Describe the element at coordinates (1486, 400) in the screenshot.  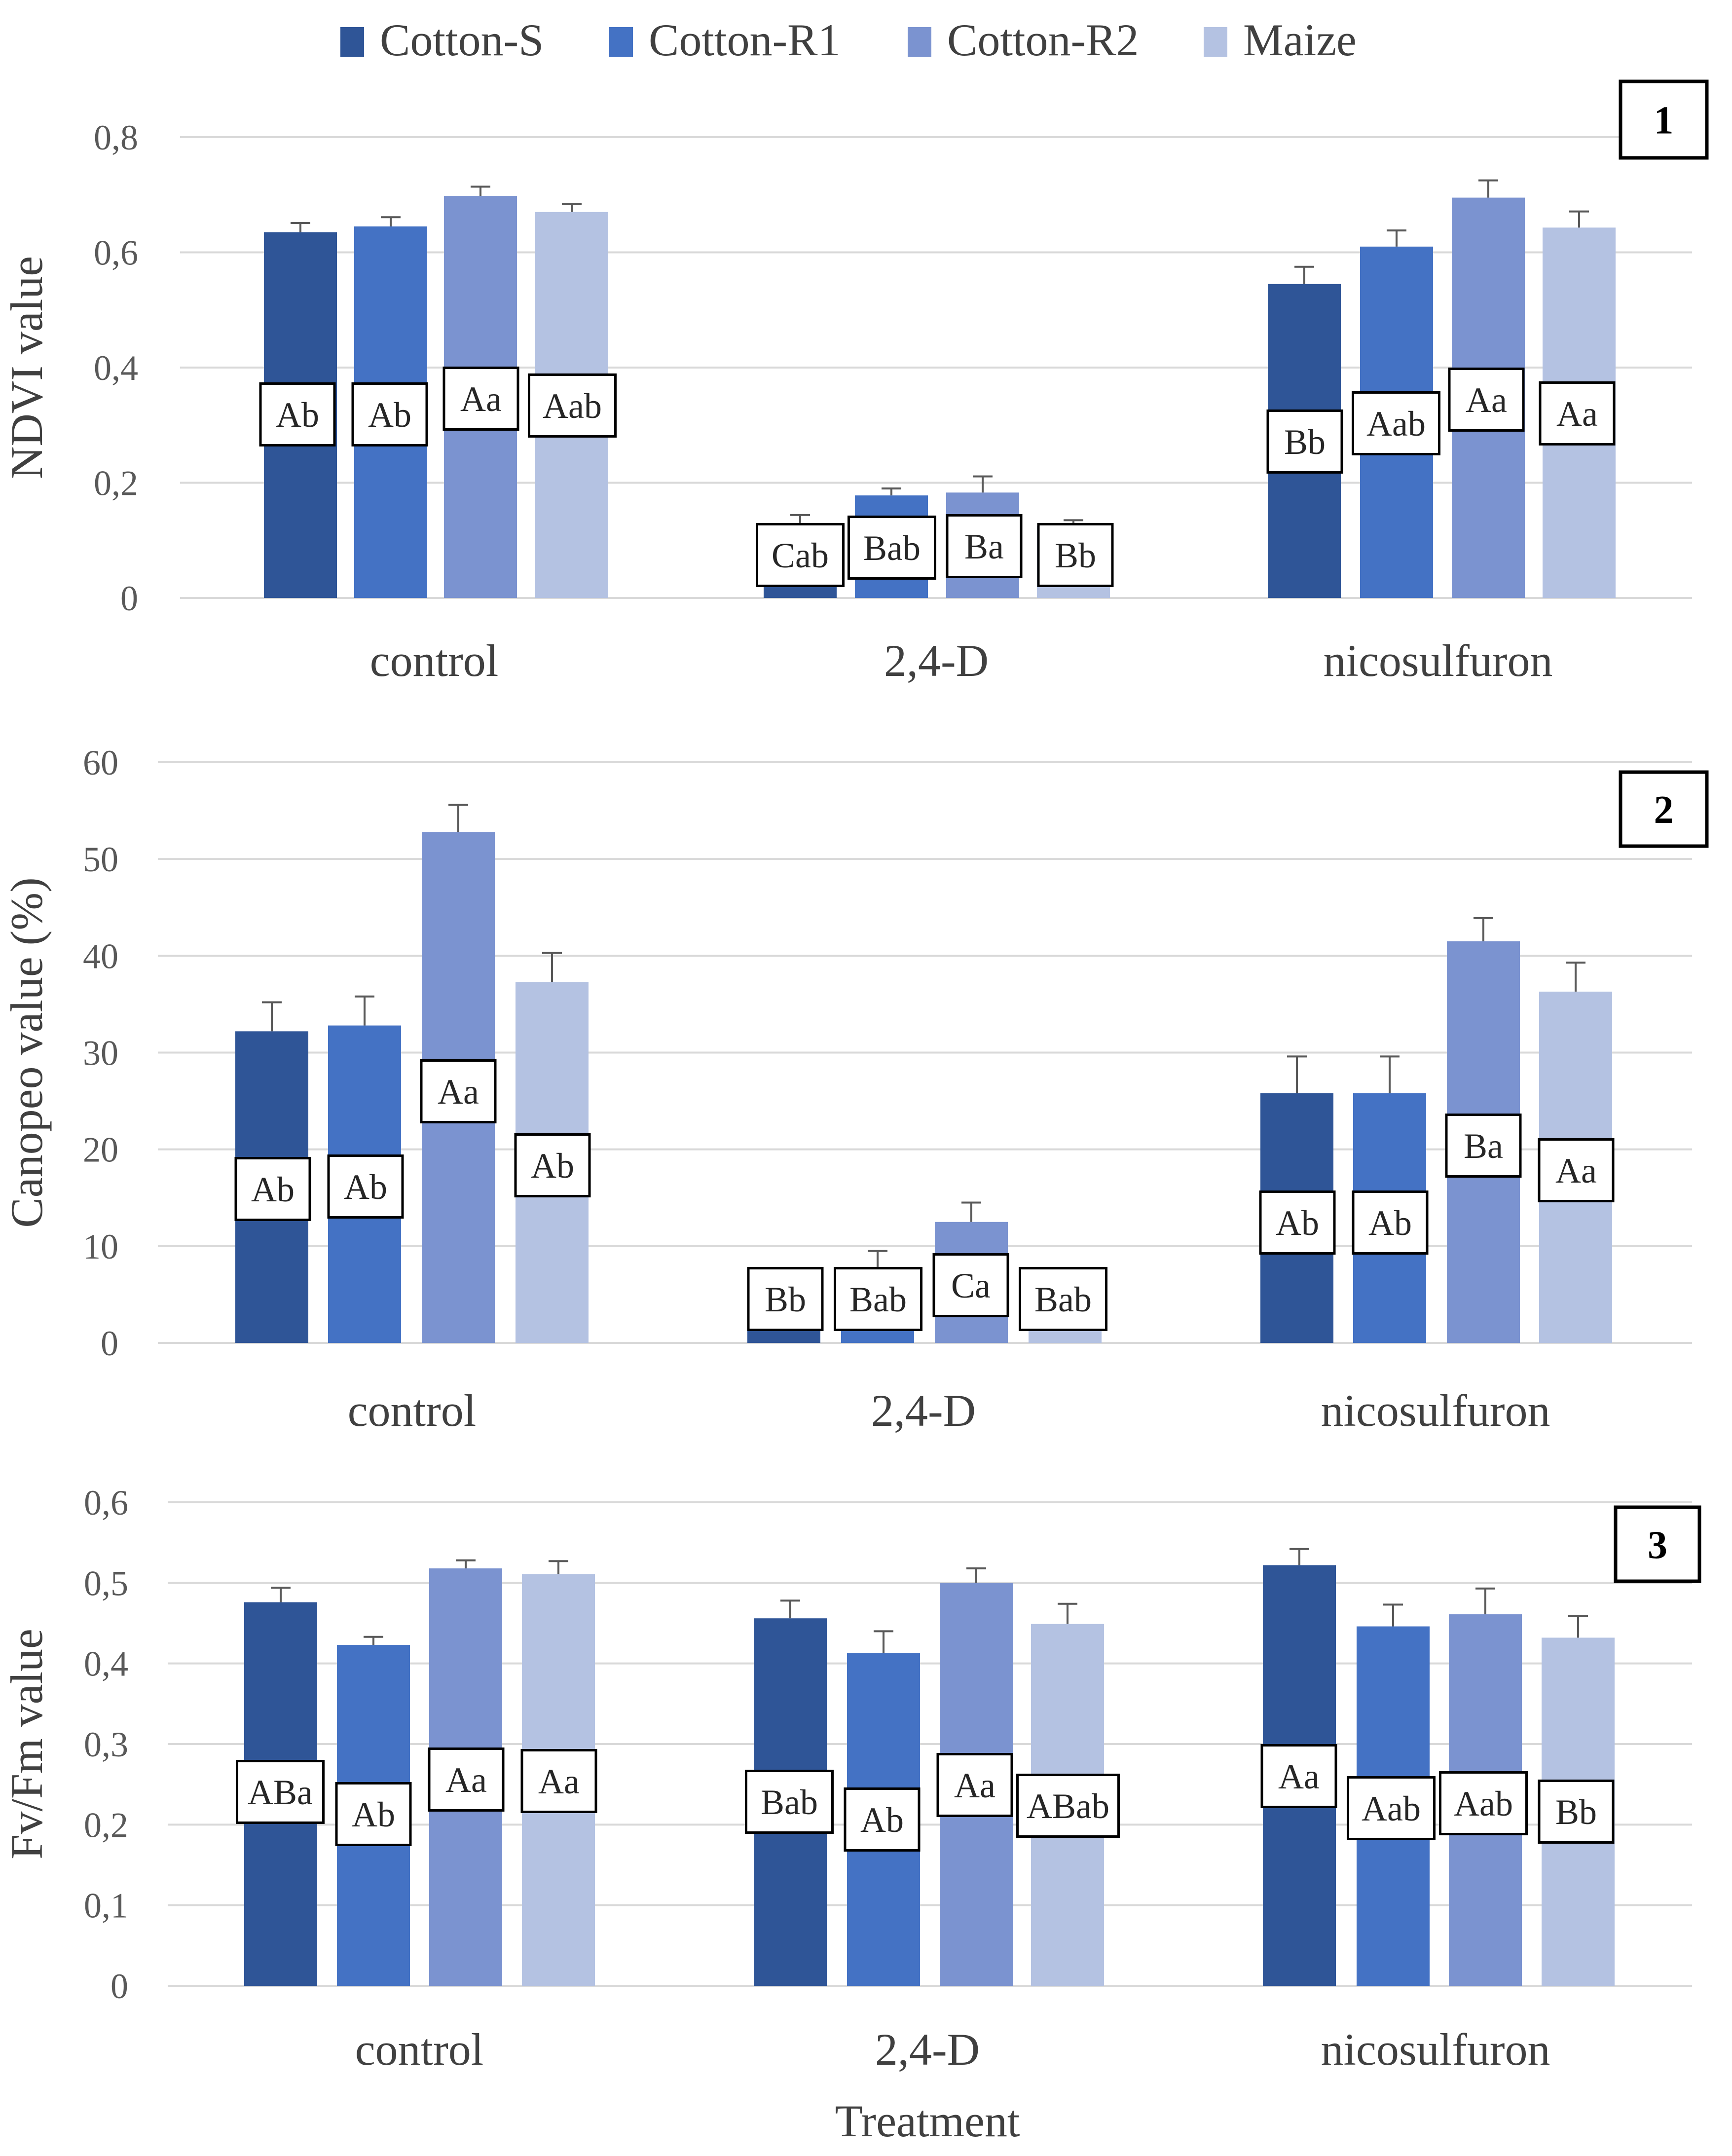
I see `annotation-label-2-2: Aa` at that location.